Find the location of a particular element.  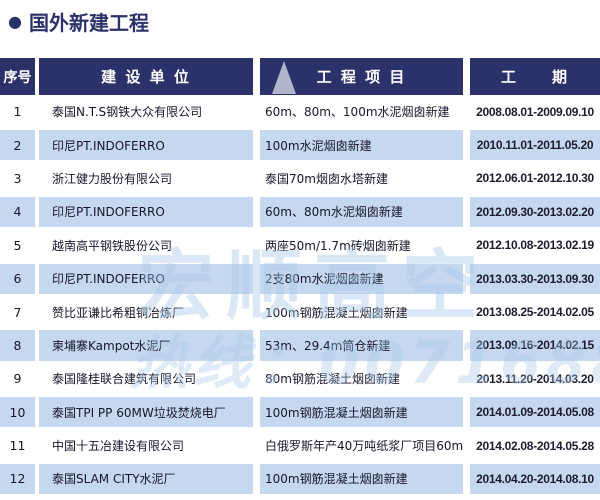

construction-unit: 中国十五冶建设有限公司 is located at coordinates (118, 446).